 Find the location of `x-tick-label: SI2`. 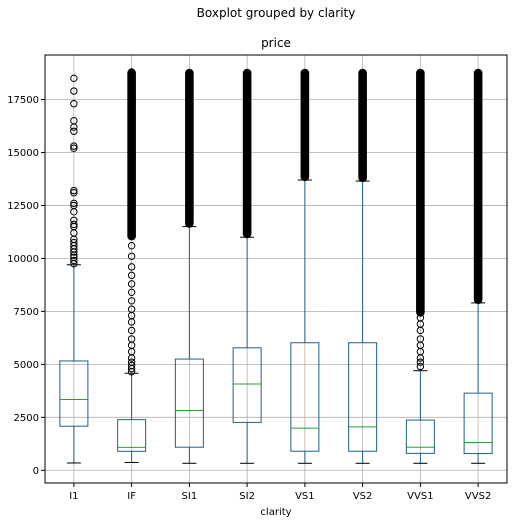

x-tick-label: SI2 is located at coordinates (247, 496).